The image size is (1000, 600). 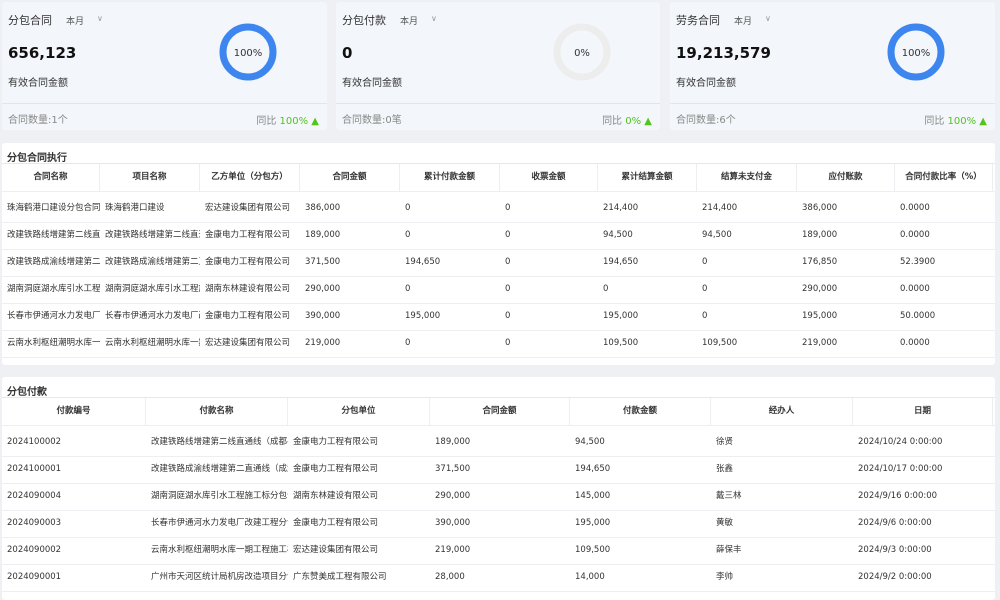 I want to click on contract-count: 合同数量:6个, so click(x=706, y=120).